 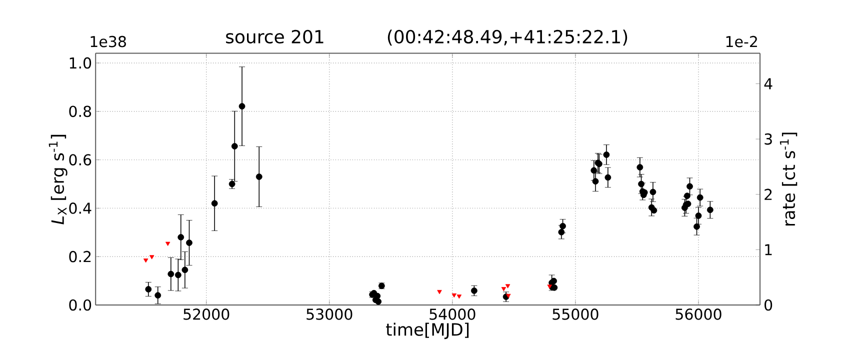 What do you see at coordinates (80, 160) in the screenshot?
I see `y-tick-label: 0.6` at bounding box center [80, 160].